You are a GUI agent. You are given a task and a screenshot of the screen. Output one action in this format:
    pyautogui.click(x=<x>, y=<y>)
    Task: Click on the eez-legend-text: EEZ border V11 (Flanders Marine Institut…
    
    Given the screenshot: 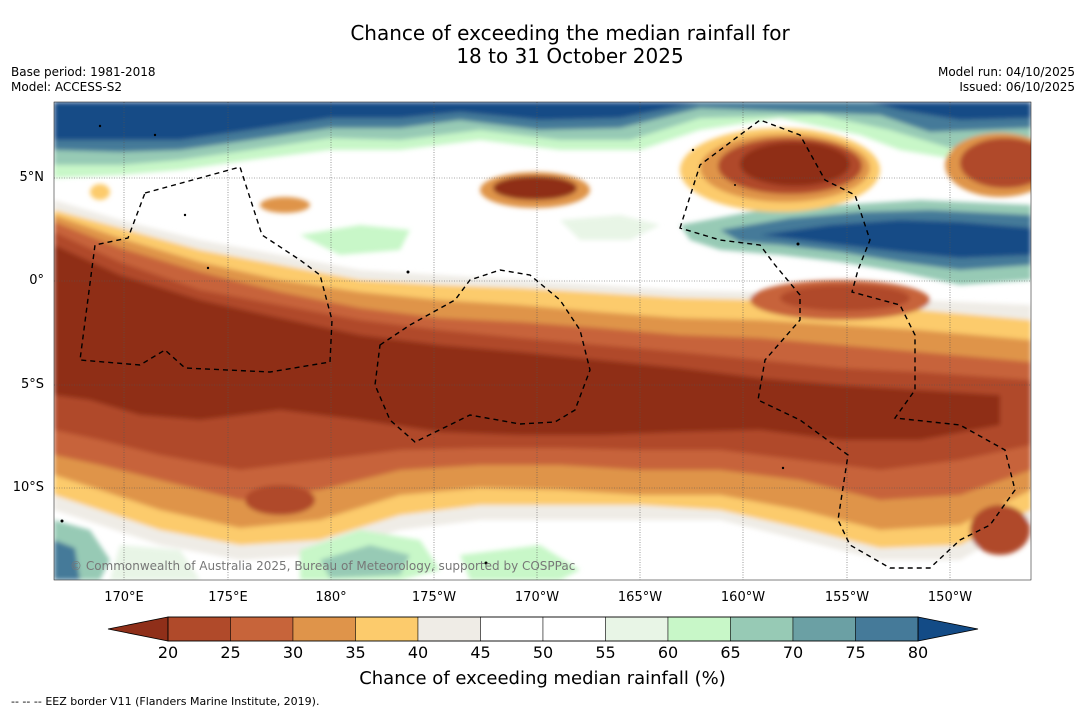 What is the action you would take?
    pyautogui.click(x=182, y=701)
    